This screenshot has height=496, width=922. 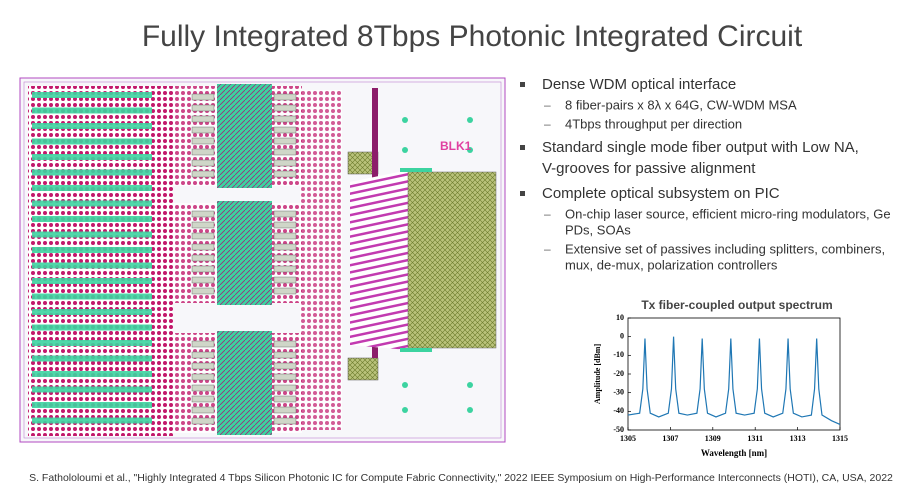 What do you see at coordinates (798, 438) in the screenshot?
I see `x-tick-label: 1313` at bounding box center [798, 438].